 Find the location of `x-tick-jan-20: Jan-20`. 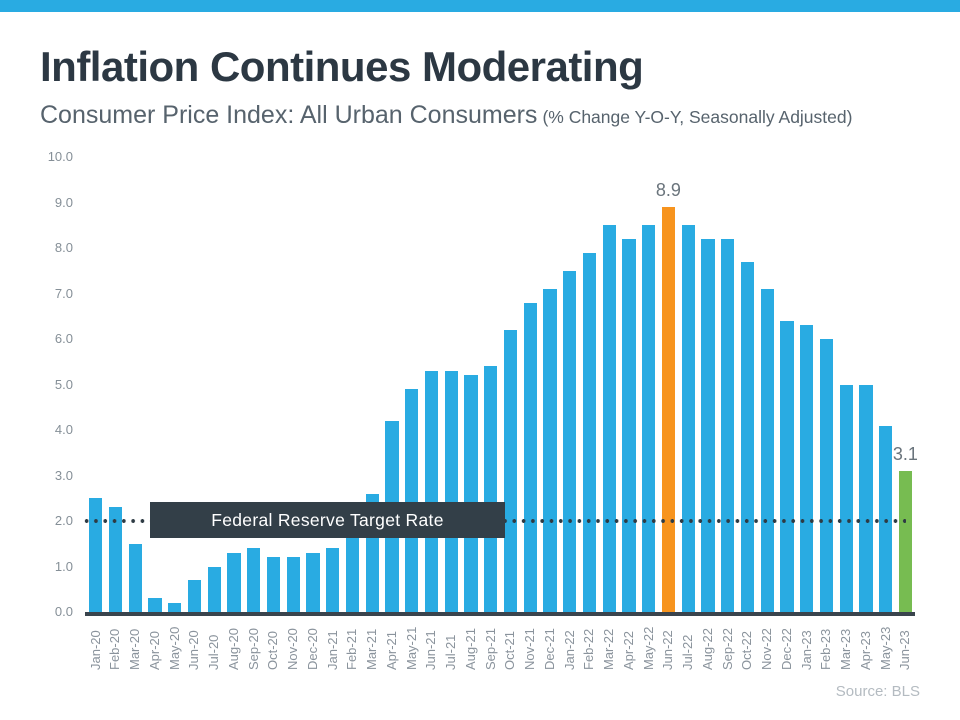

x-tick-jan-20: Jan-20 is located at coordinates (95, 650).